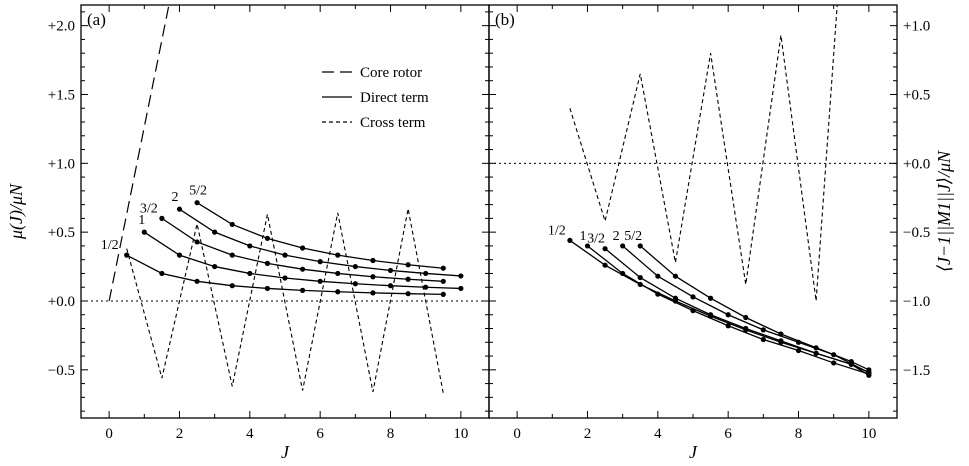 This screenshot has width=969, height=466. I want to click on series-label: 1, so click(582, 236).